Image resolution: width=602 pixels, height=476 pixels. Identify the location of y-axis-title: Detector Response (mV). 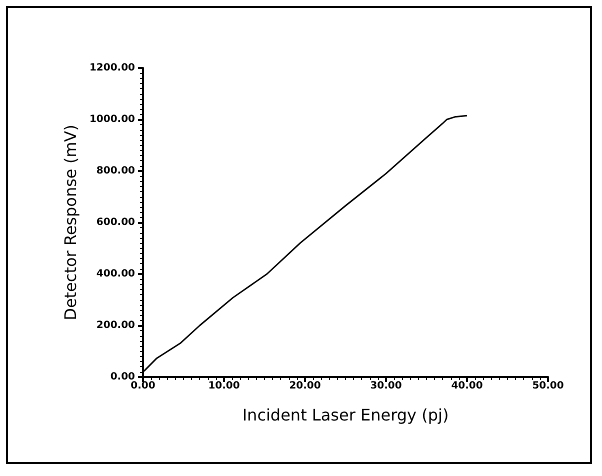
(70, 222).